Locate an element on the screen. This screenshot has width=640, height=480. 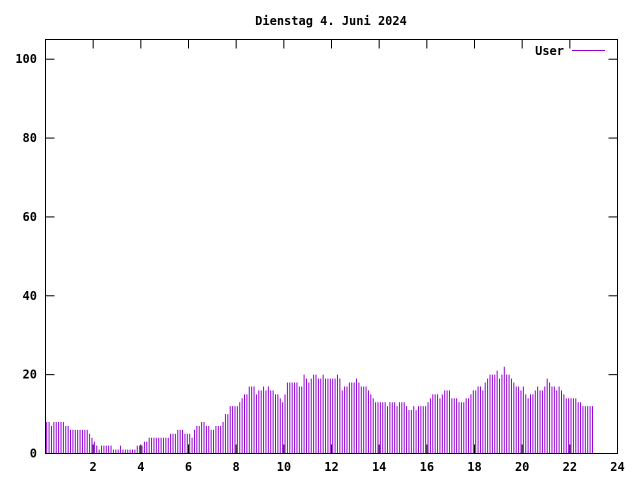
x-tick-label: 2 is located at coordinates (93, 467).